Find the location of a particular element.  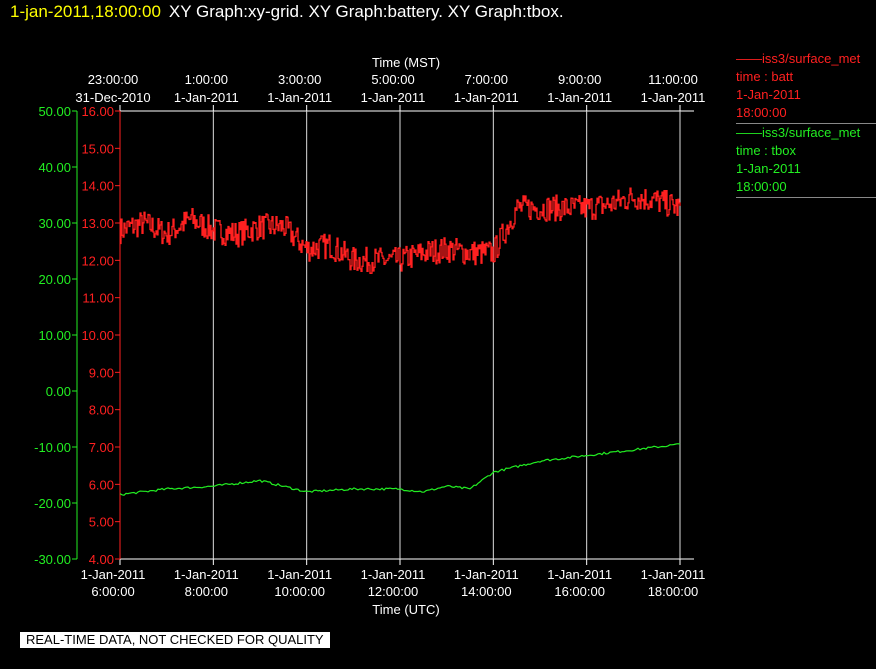

y-axis-outer-tick-label: 0.00 is located at coordinates (58, 391).